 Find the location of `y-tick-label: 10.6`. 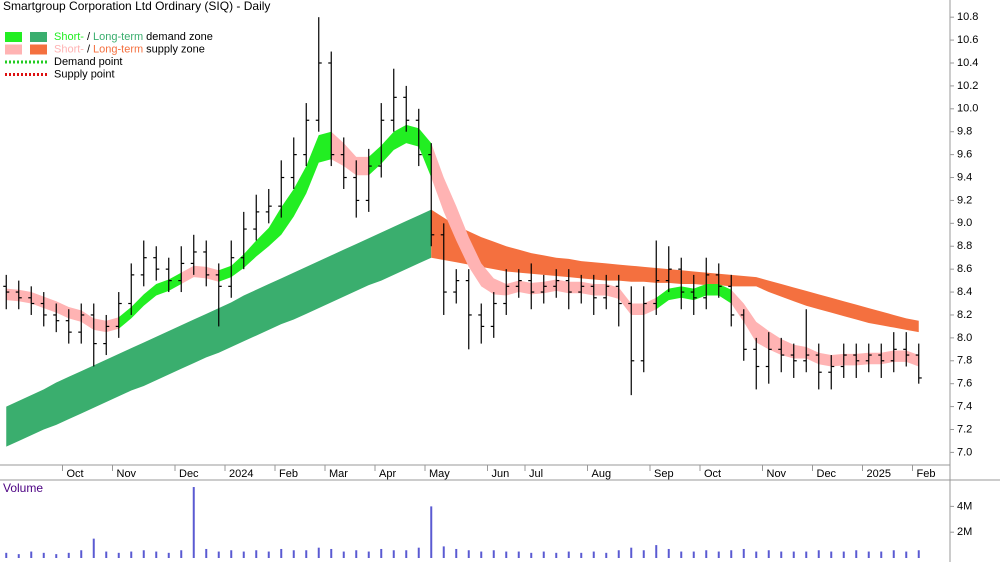

y-tick-label: 10.6 is located at coordinates (967, 40).